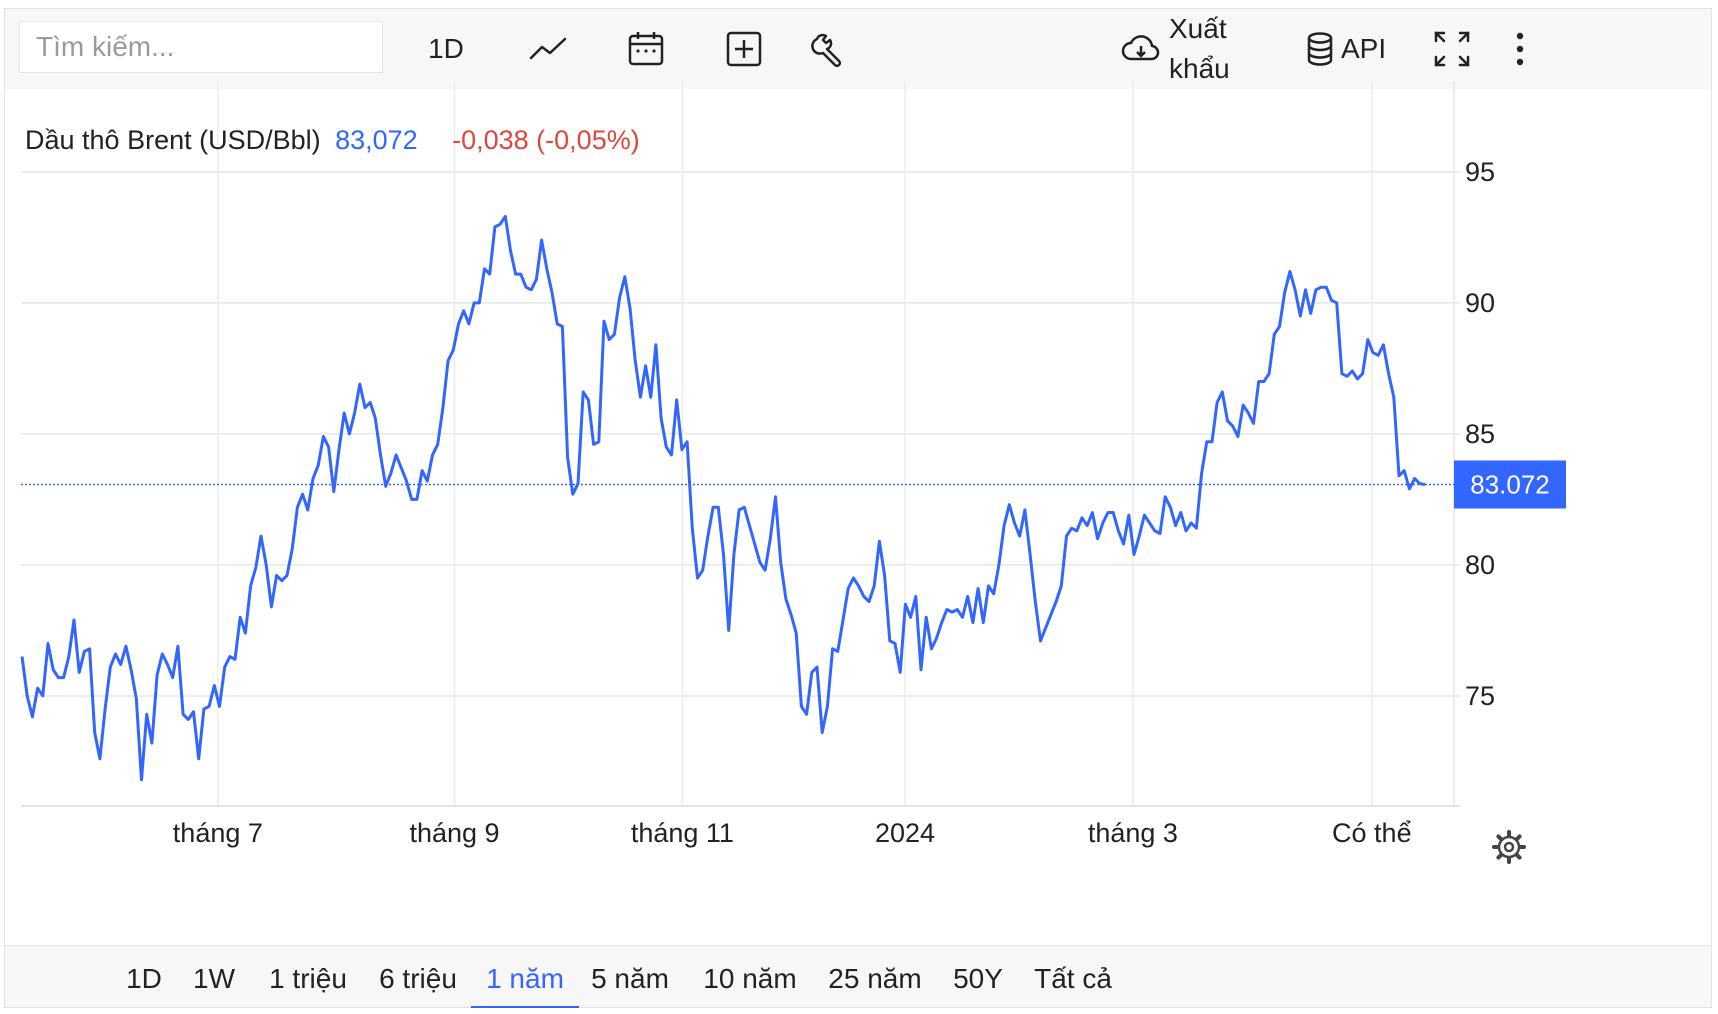 The image size is (1718, 1014). I want to click on last-value: 83,072, so click(376, 140).